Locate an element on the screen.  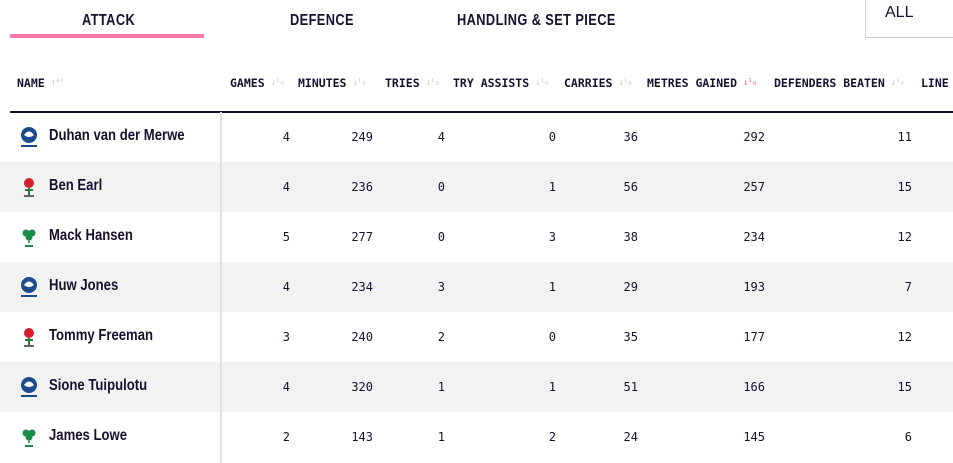
stat-tries: 2 is located at coordinates (441, 337).